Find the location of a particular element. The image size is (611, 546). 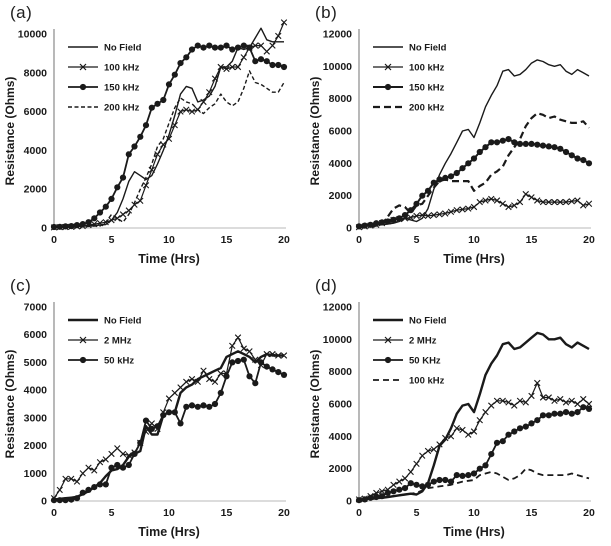

legend-label: 100 kHz is located at coordinates (427, 381).